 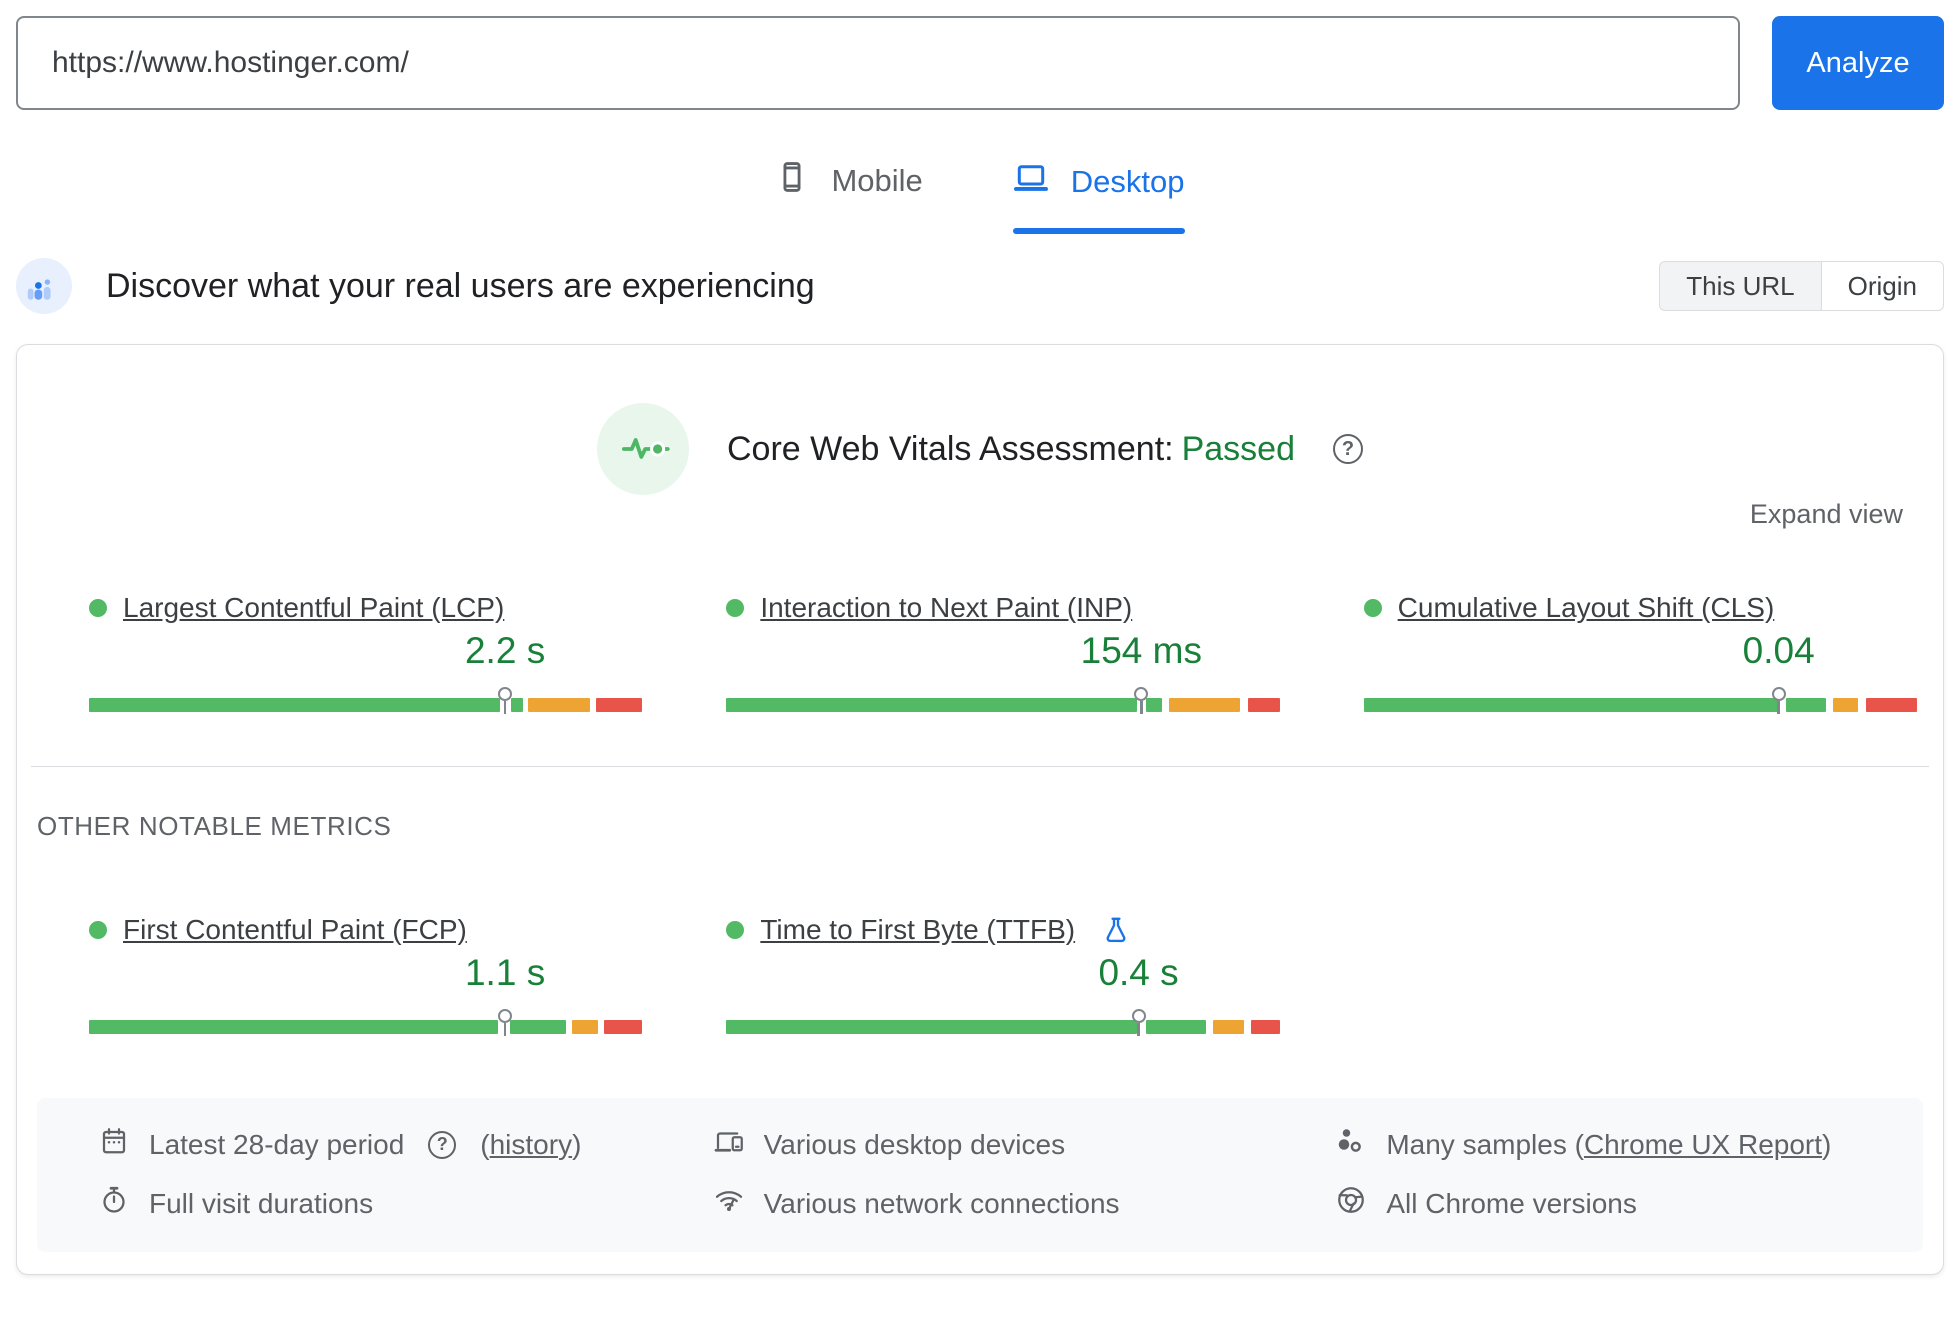 I want to click on laptop-icon, so click(x=1031, y=182).